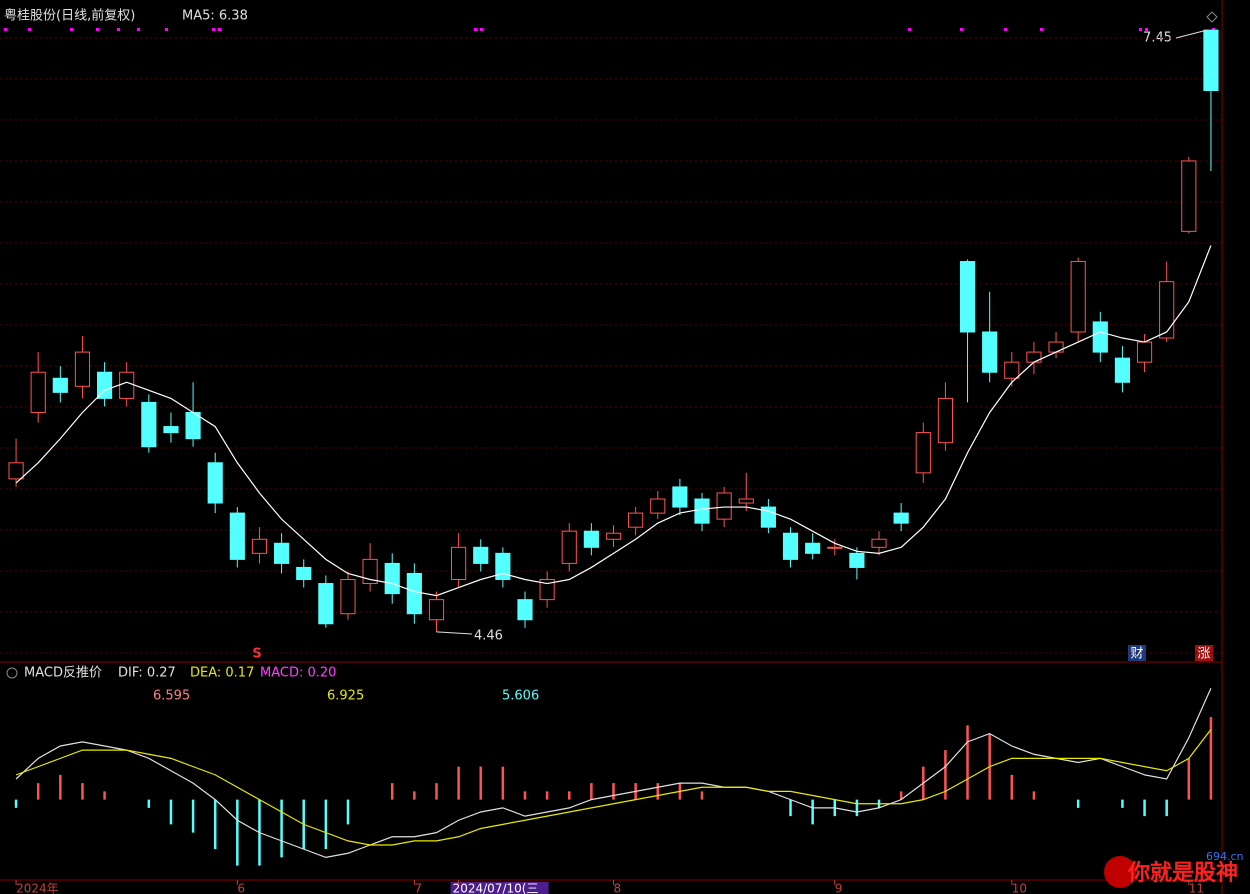 This screenshot has width=1250, height=894. Describe the element at coordinates (298, 673) in the screenshot. I see `legend-entry: MACD: 0.20` at that location.